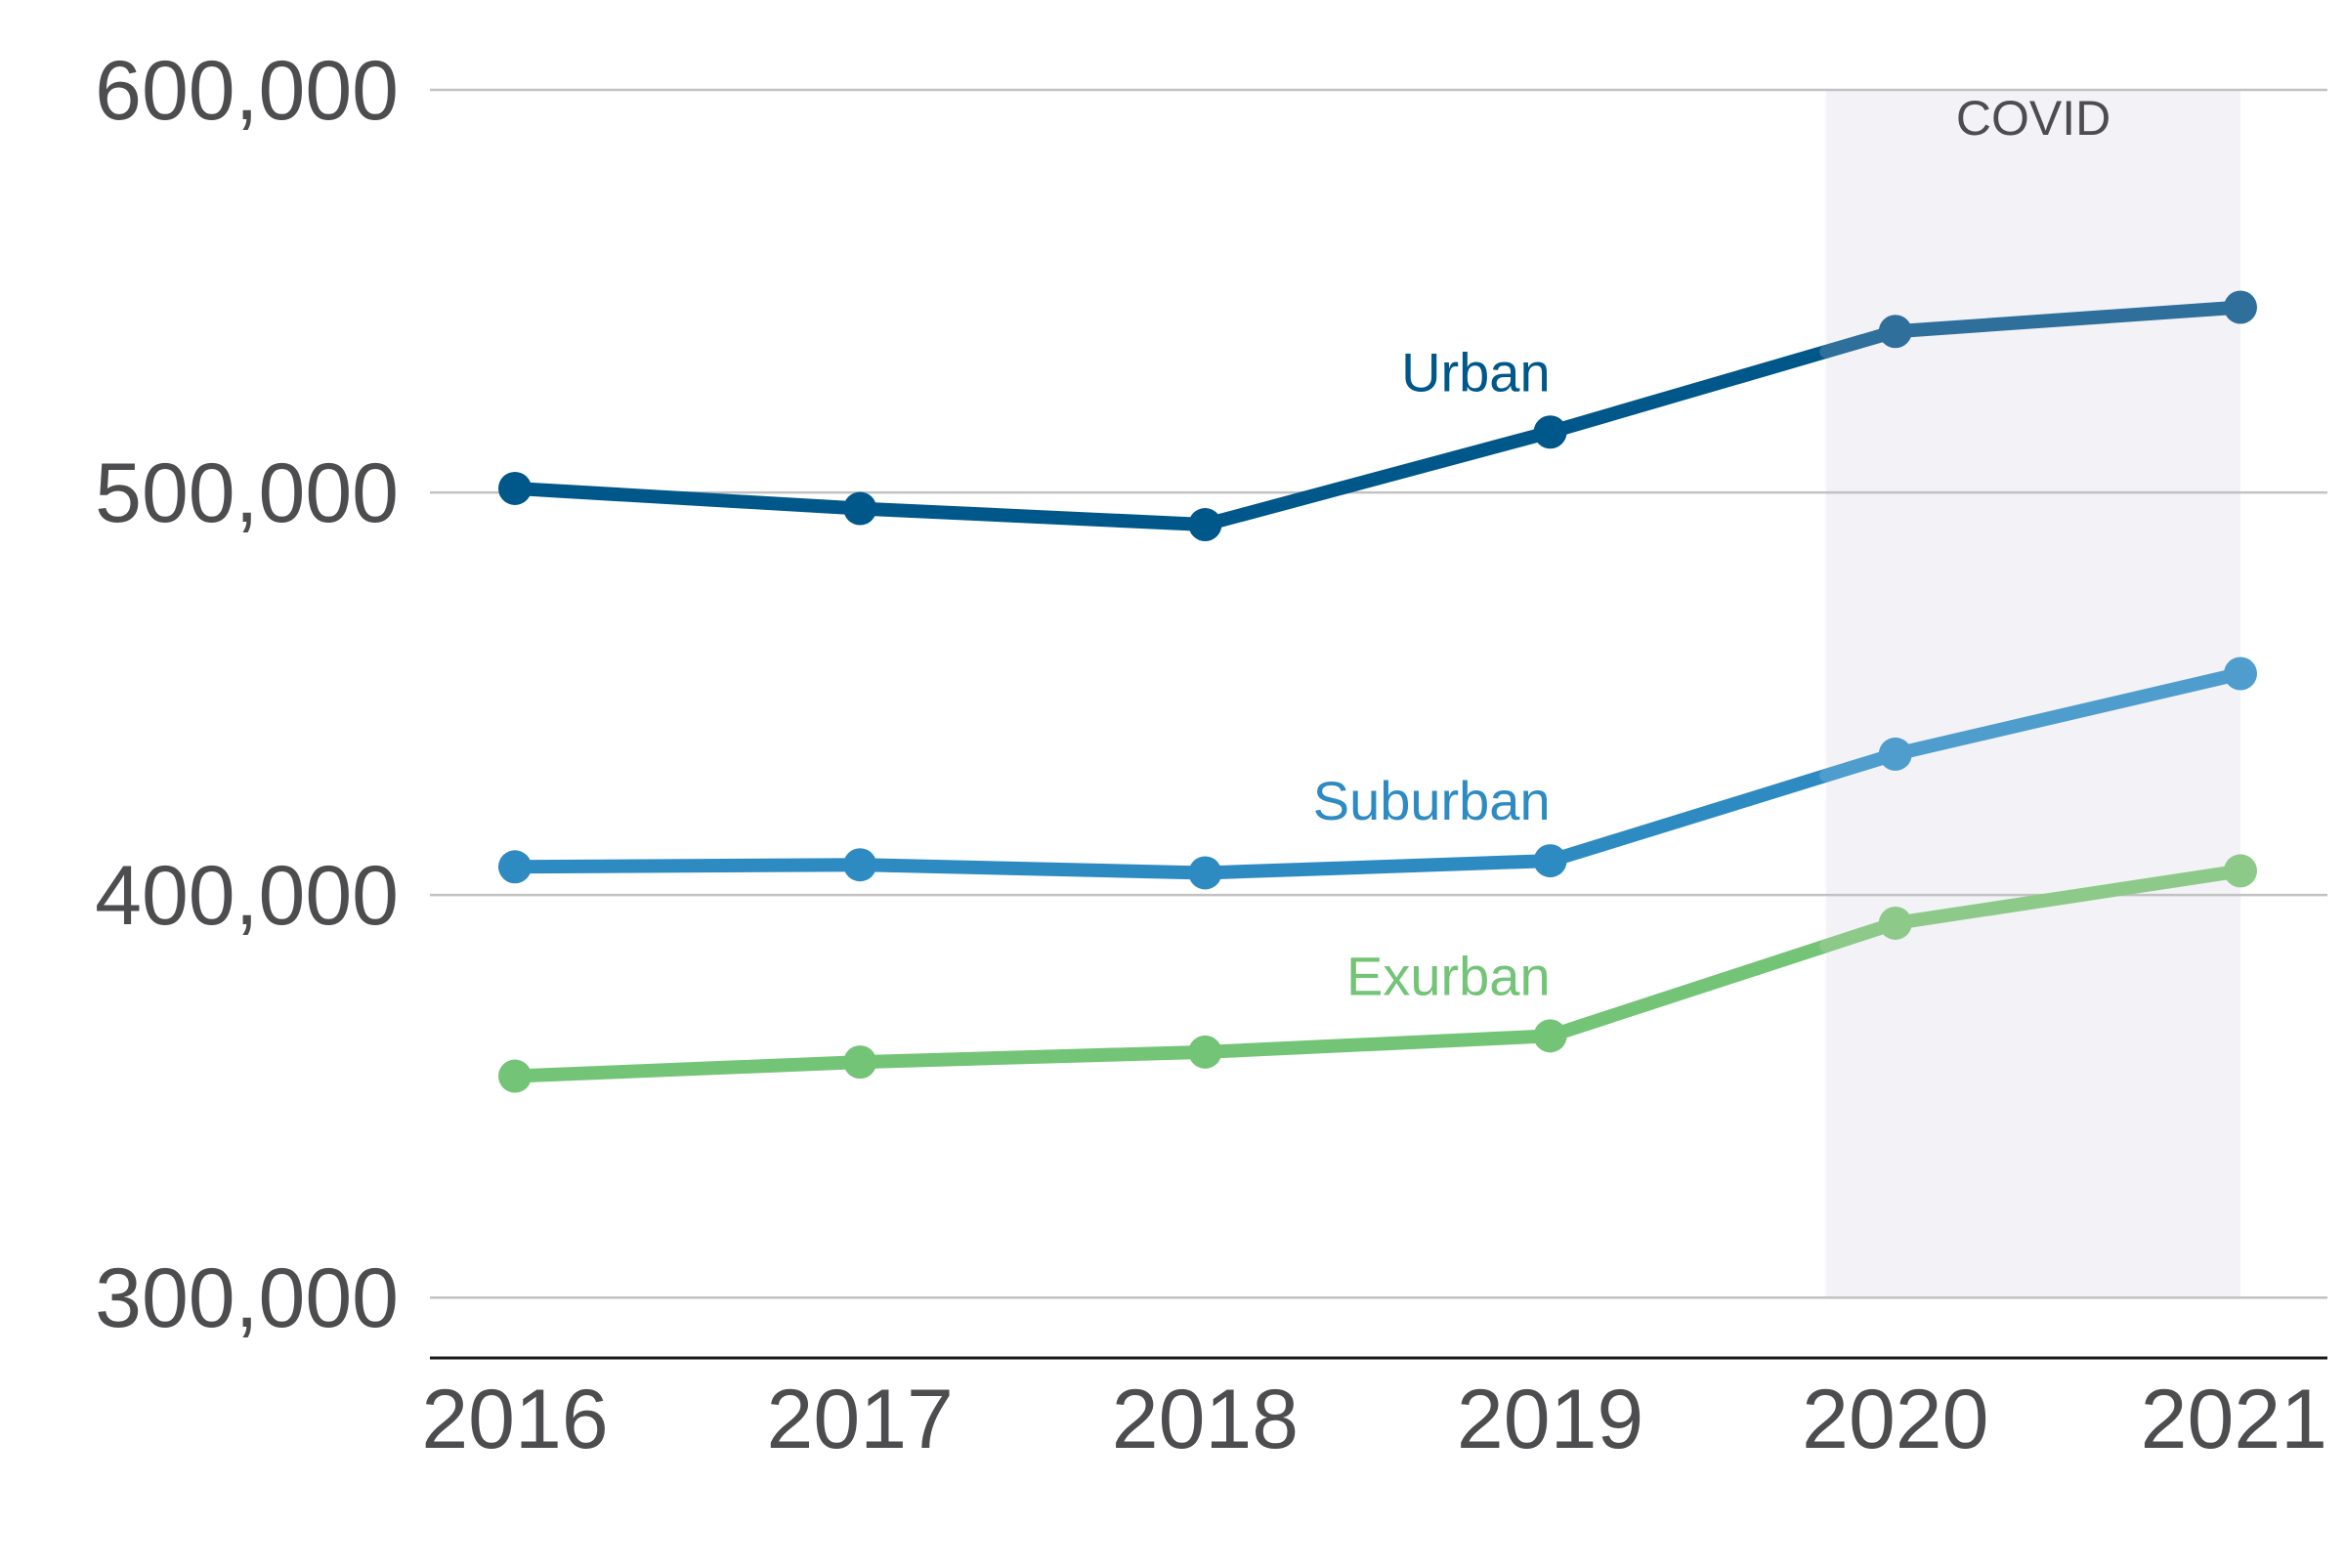 The image size is (2345, 1568). I want to click on urban-point-2019, so click(1550, 432).